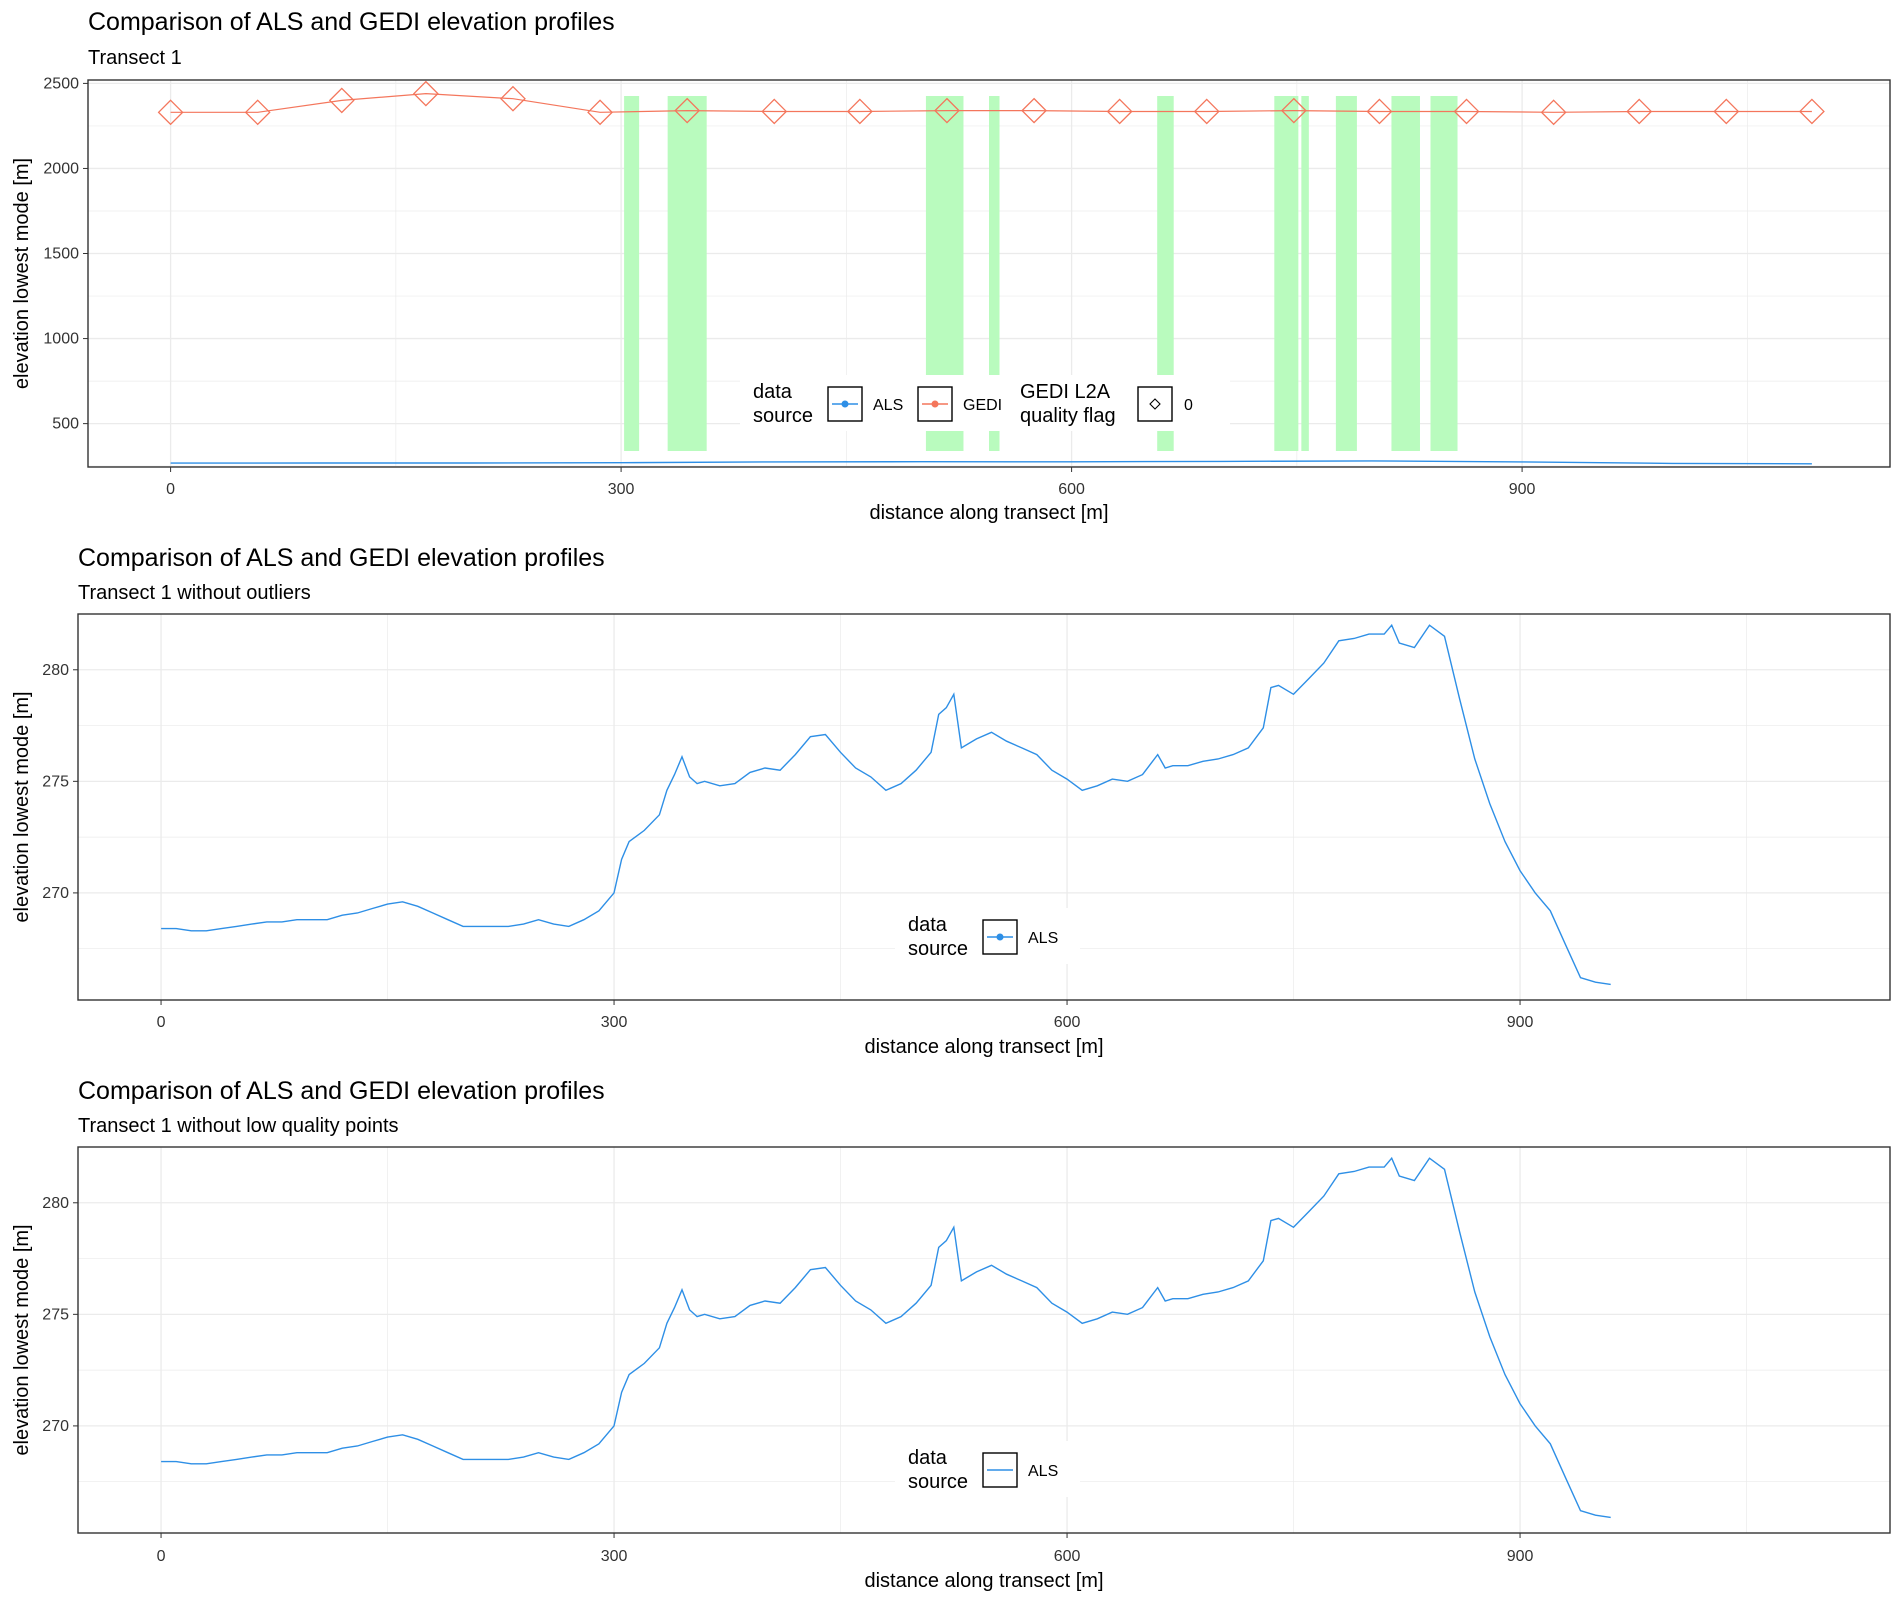 The height and width of the screenshot is (1605, 1900). I want to click on legend-label: 0, so click(1188, 405).